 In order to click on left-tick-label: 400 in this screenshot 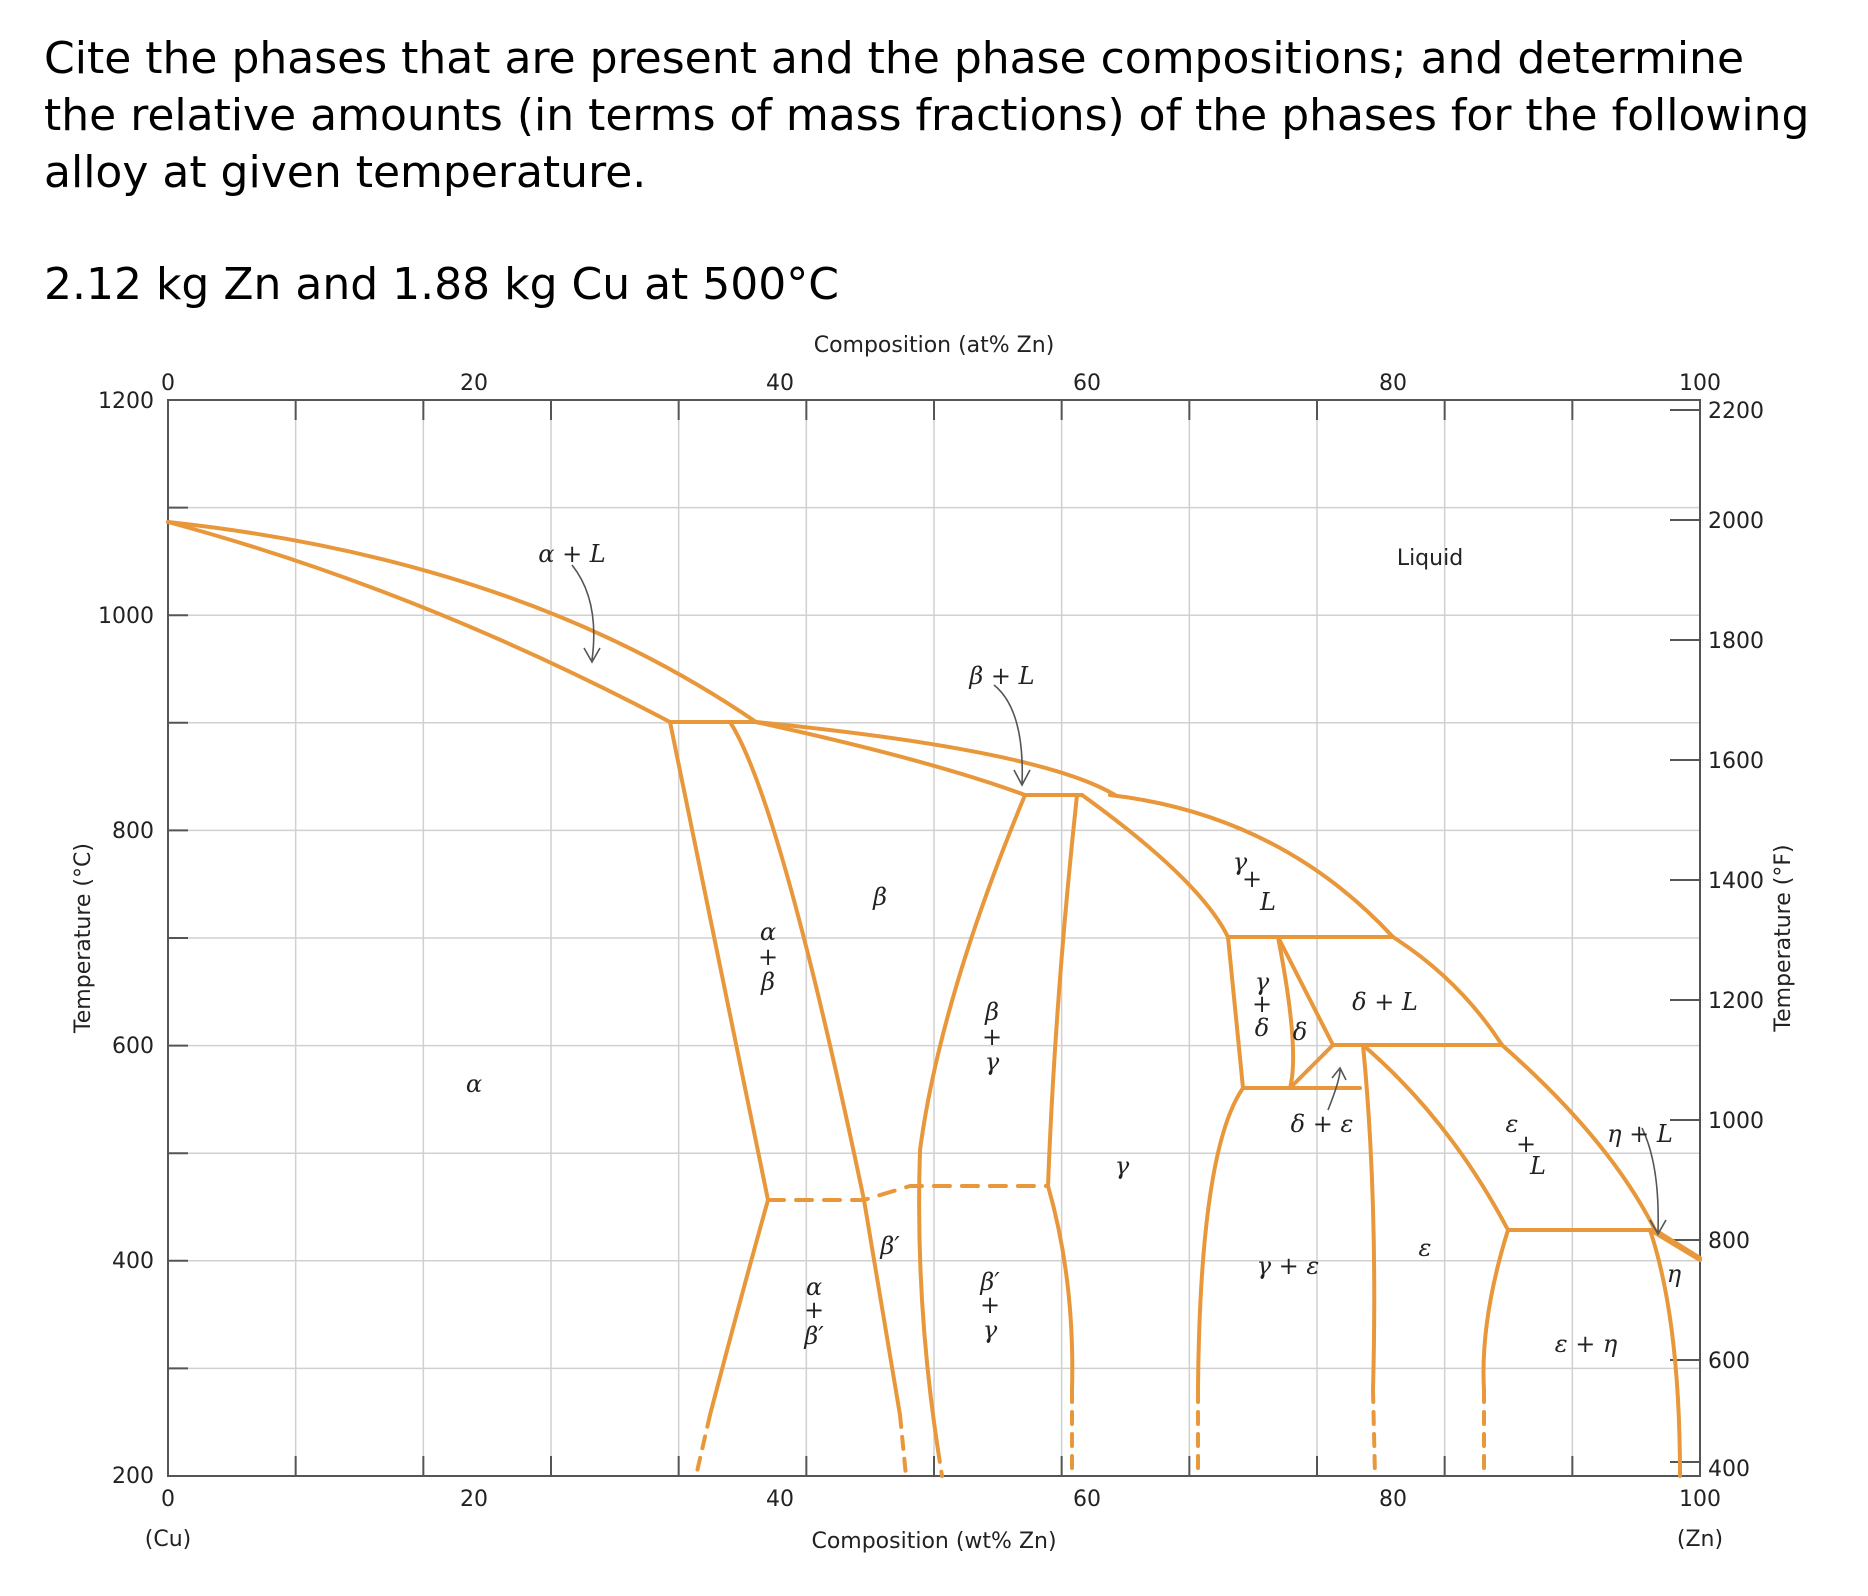, I will do `click(133, 1261)`.